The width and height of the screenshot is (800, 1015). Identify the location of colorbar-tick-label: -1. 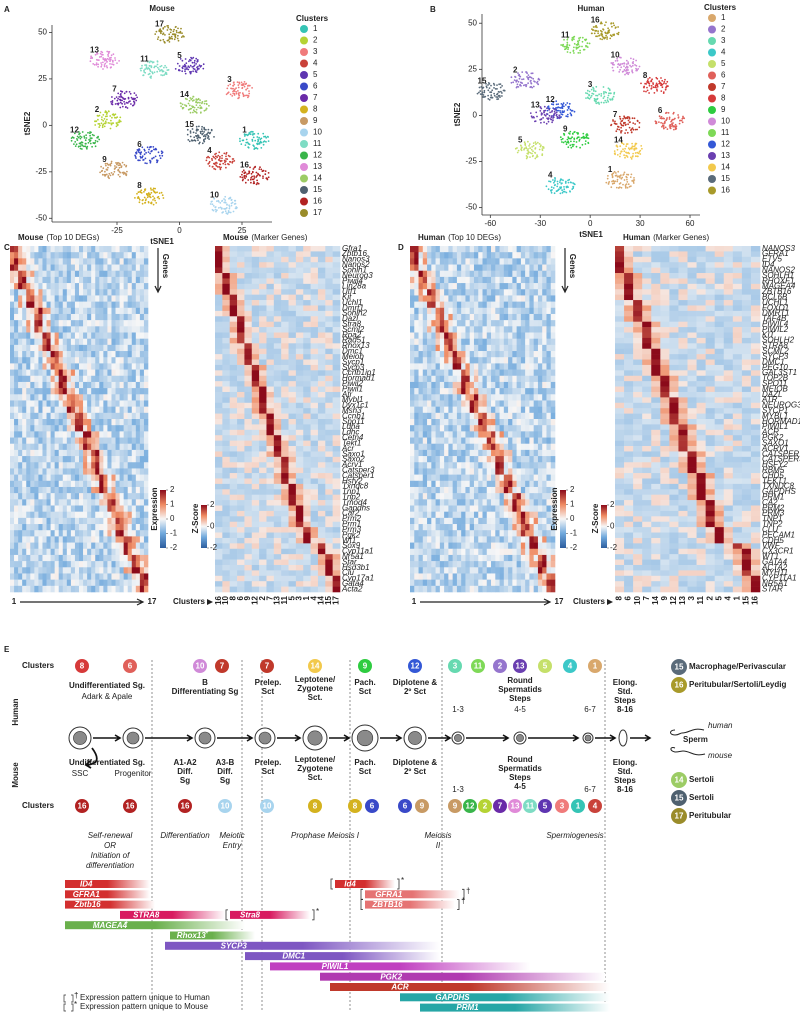
(174, 533).